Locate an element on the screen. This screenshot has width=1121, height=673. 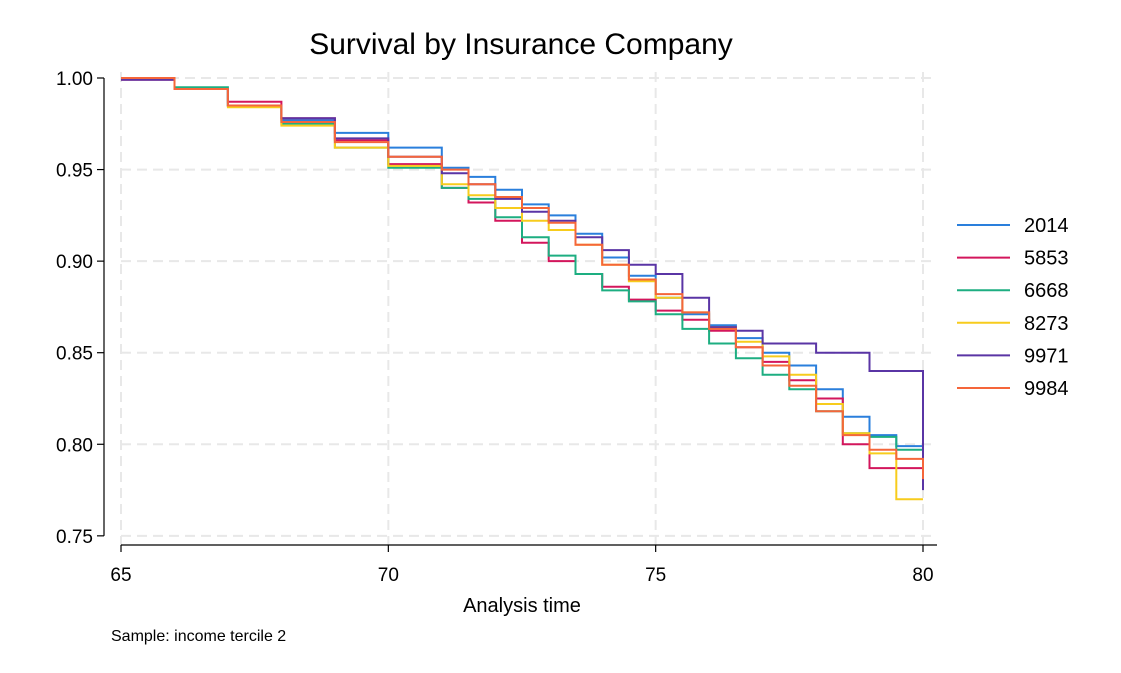
legend-label-9984: 9984 is located at coordinates (1046, 389).